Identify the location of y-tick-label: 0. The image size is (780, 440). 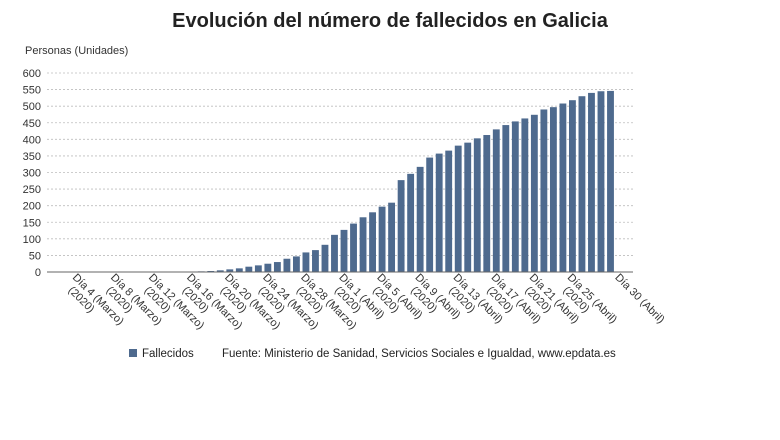
(38, 273).